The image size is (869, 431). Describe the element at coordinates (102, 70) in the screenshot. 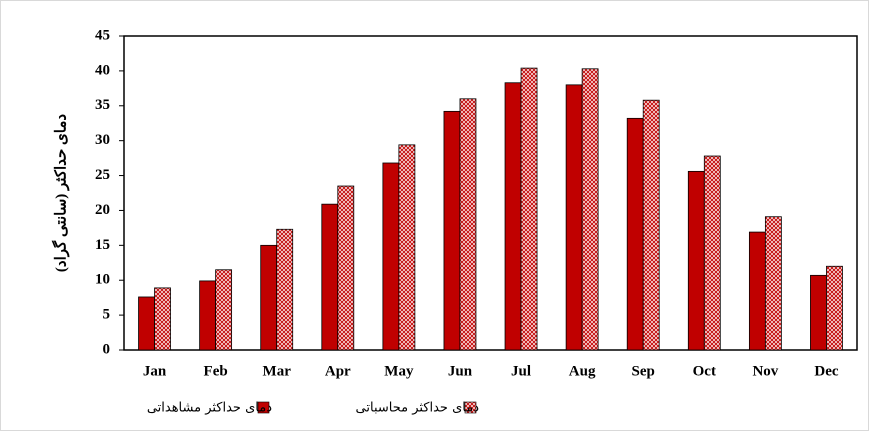

I see `y-tick-label: 40` at that location.